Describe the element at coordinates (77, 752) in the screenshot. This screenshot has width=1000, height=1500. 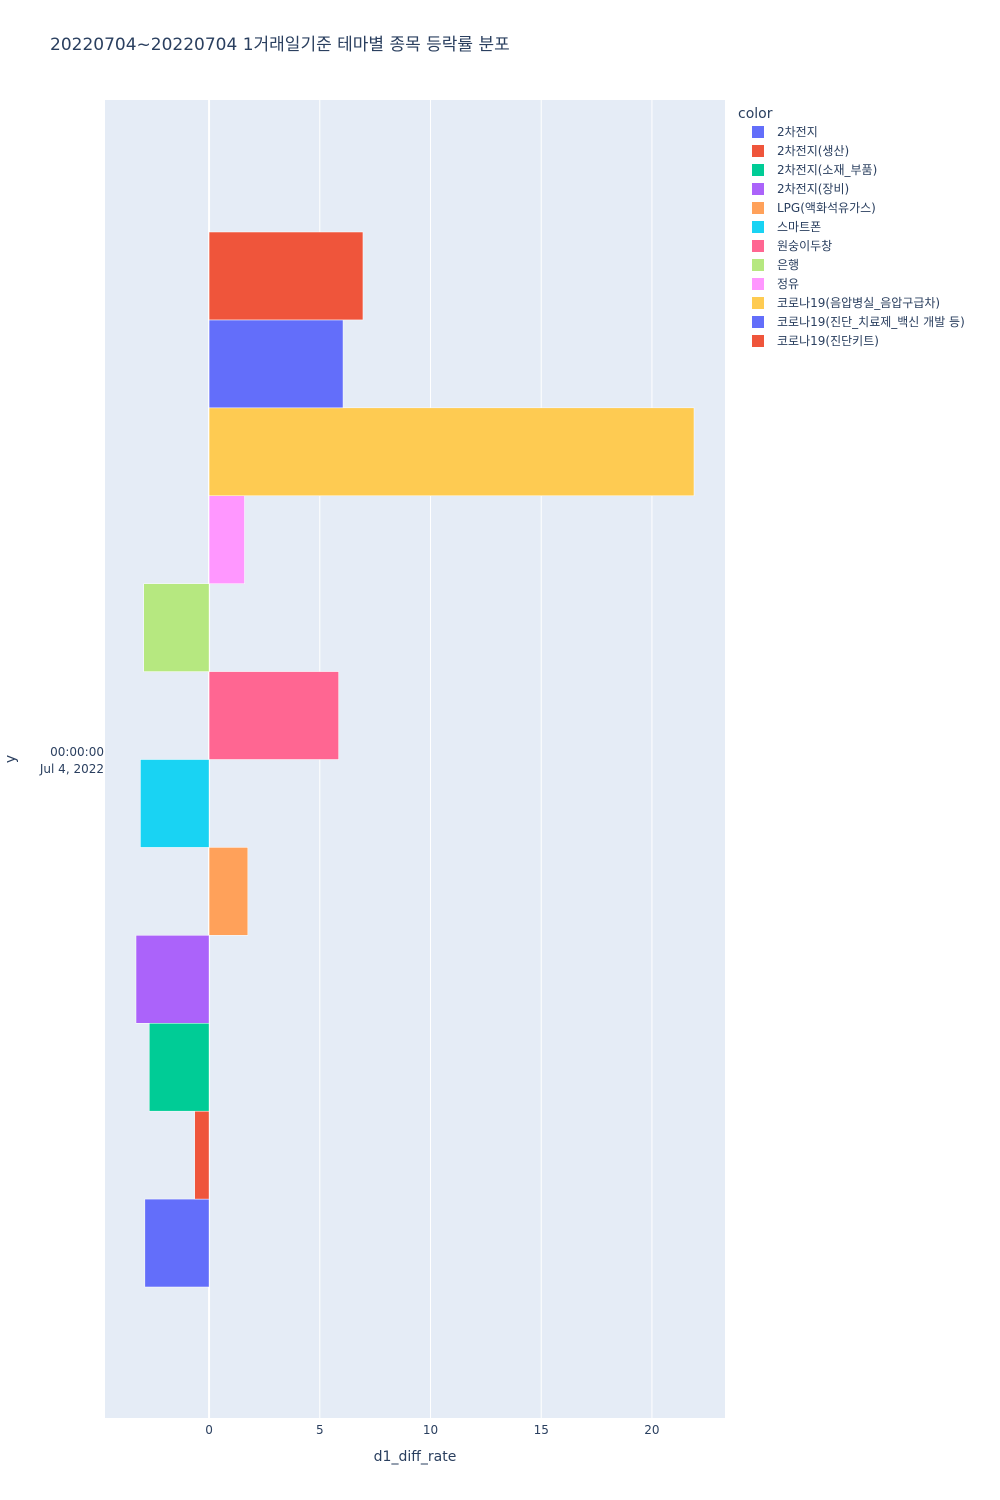
I see `y-tick-time: 00:00:00` at that location.